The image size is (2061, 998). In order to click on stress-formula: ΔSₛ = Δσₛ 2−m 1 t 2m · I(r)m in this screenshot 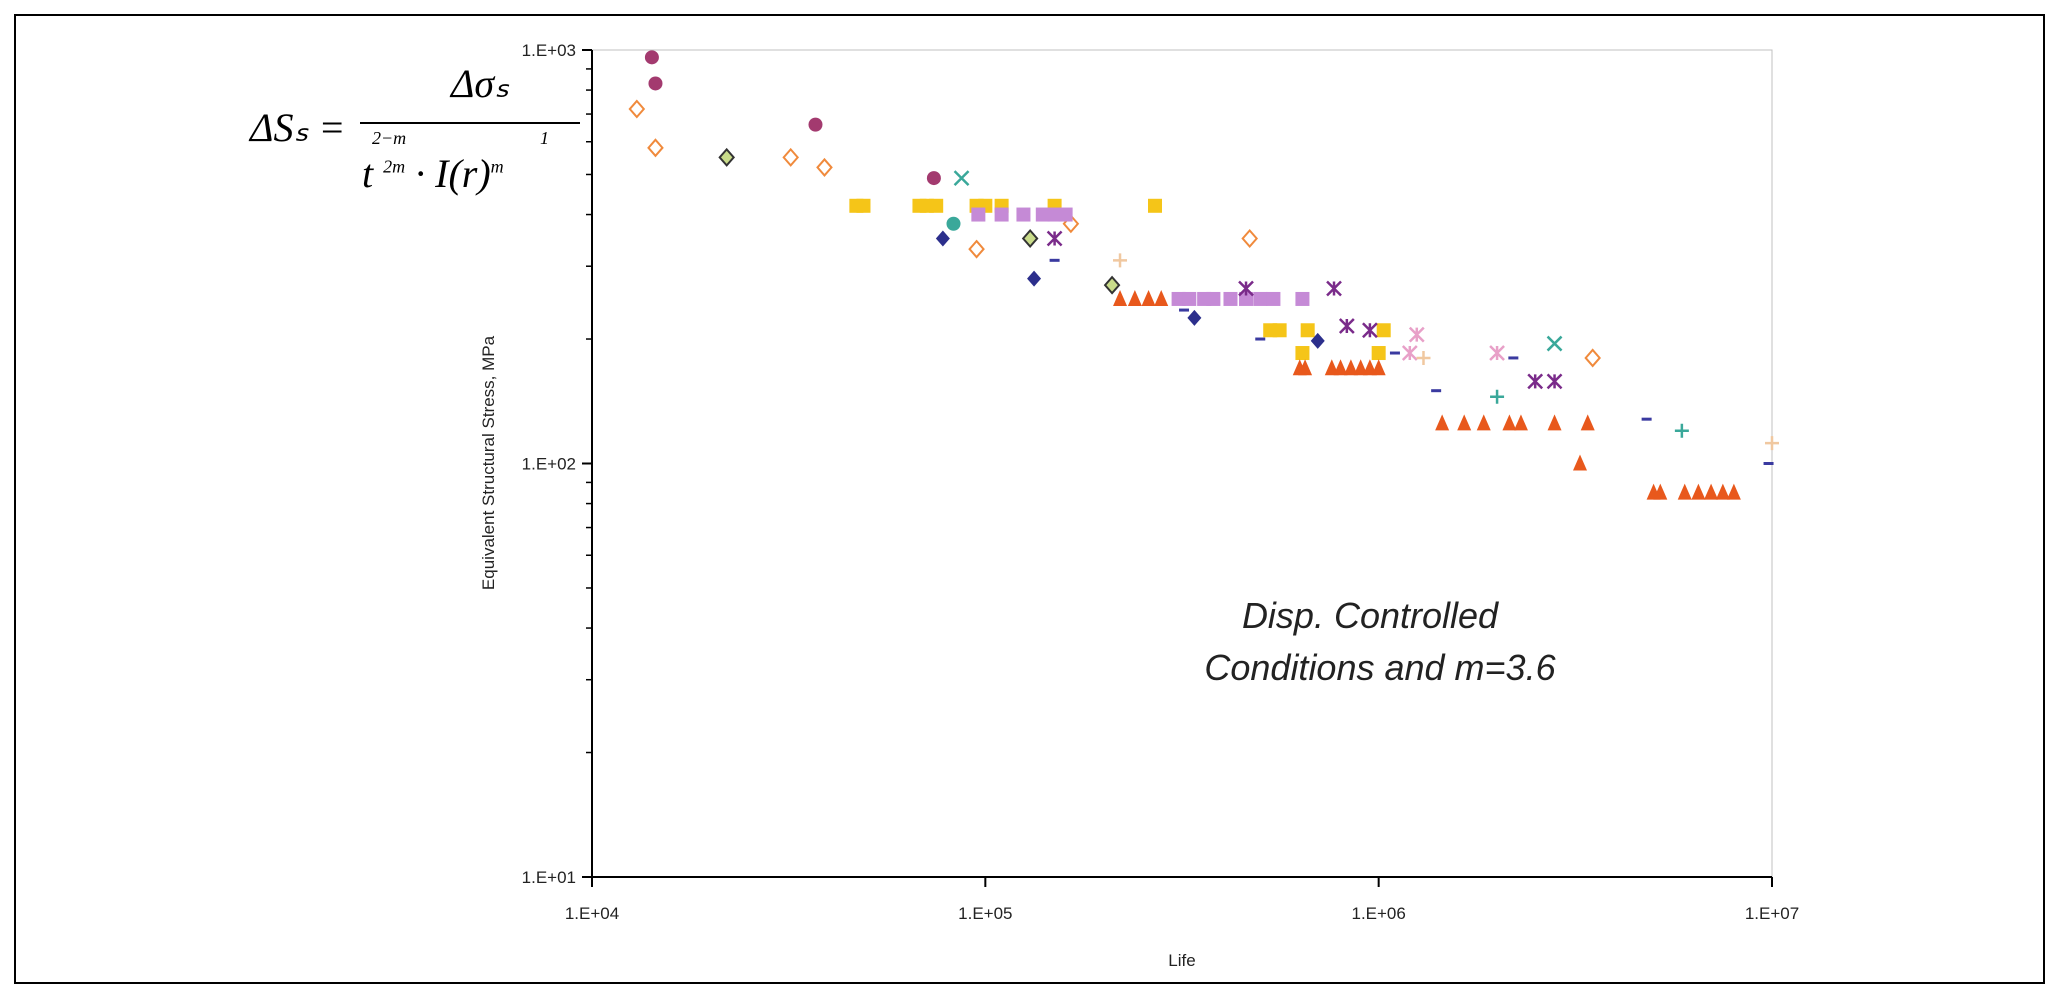, I will do `click(420, 145)`.